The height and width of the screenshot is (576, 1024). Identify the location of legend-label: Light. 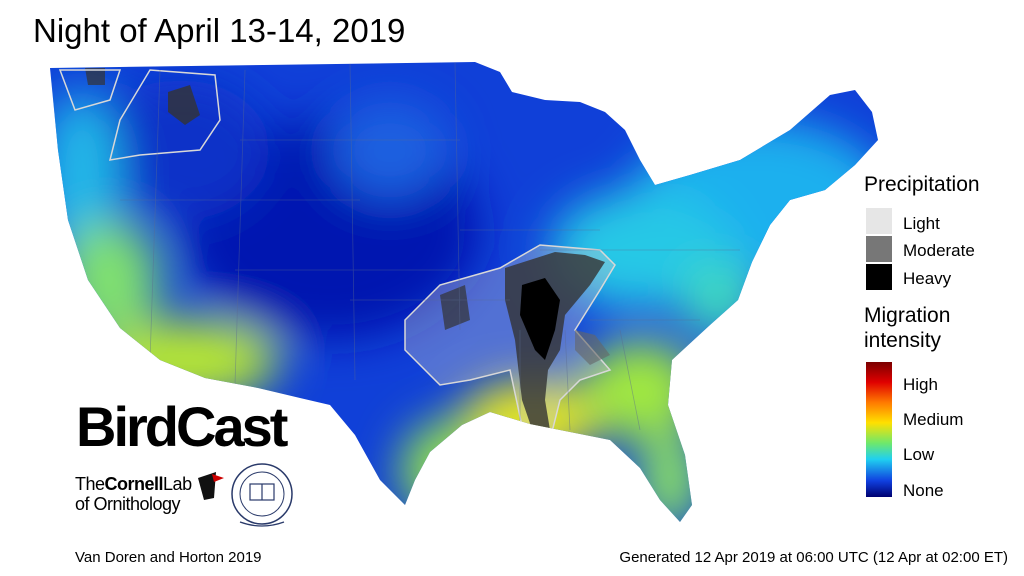
(921, 223).